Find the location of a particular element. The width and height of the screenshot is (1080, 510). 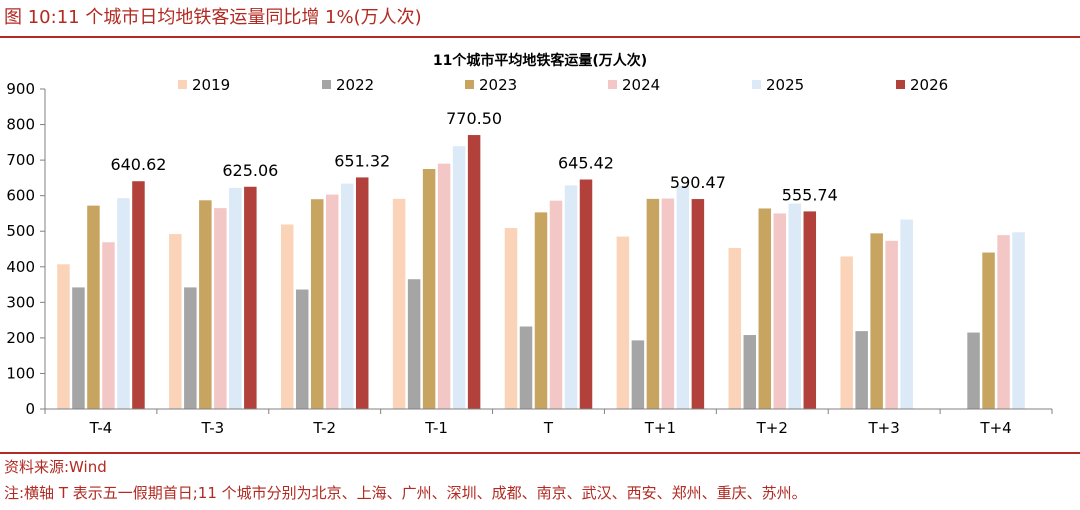

data-label: 555.74 is located at coordinates (810, 194).